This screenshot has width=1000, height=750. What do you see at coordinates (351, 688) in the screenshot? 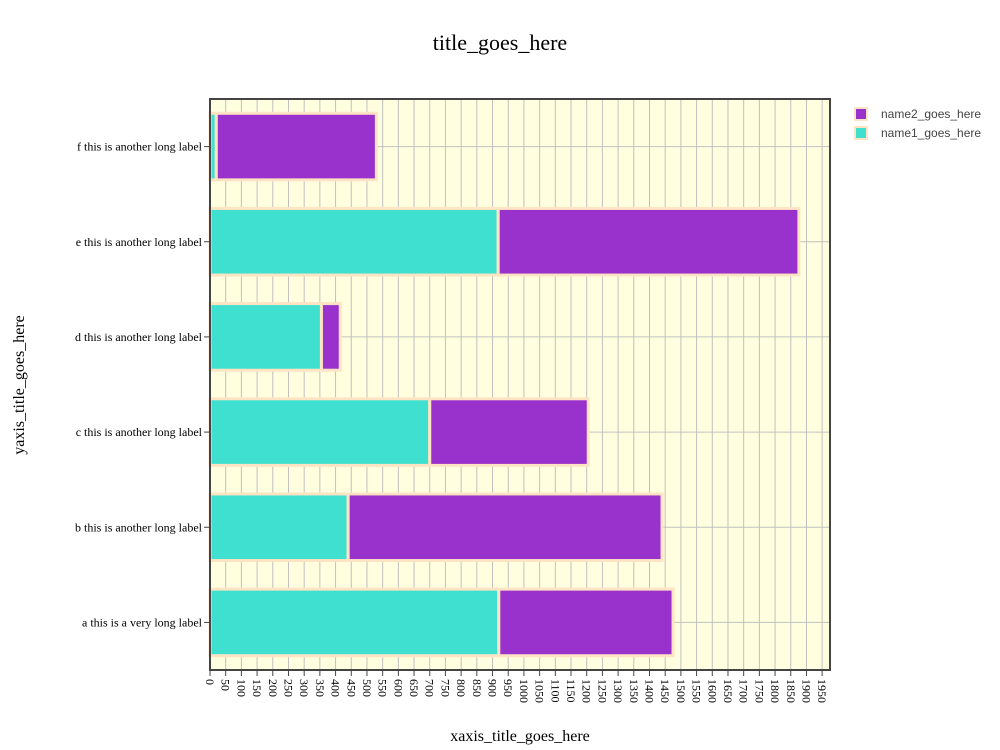
I see `x-tick-label: 450` at bounding box center [351, 688].